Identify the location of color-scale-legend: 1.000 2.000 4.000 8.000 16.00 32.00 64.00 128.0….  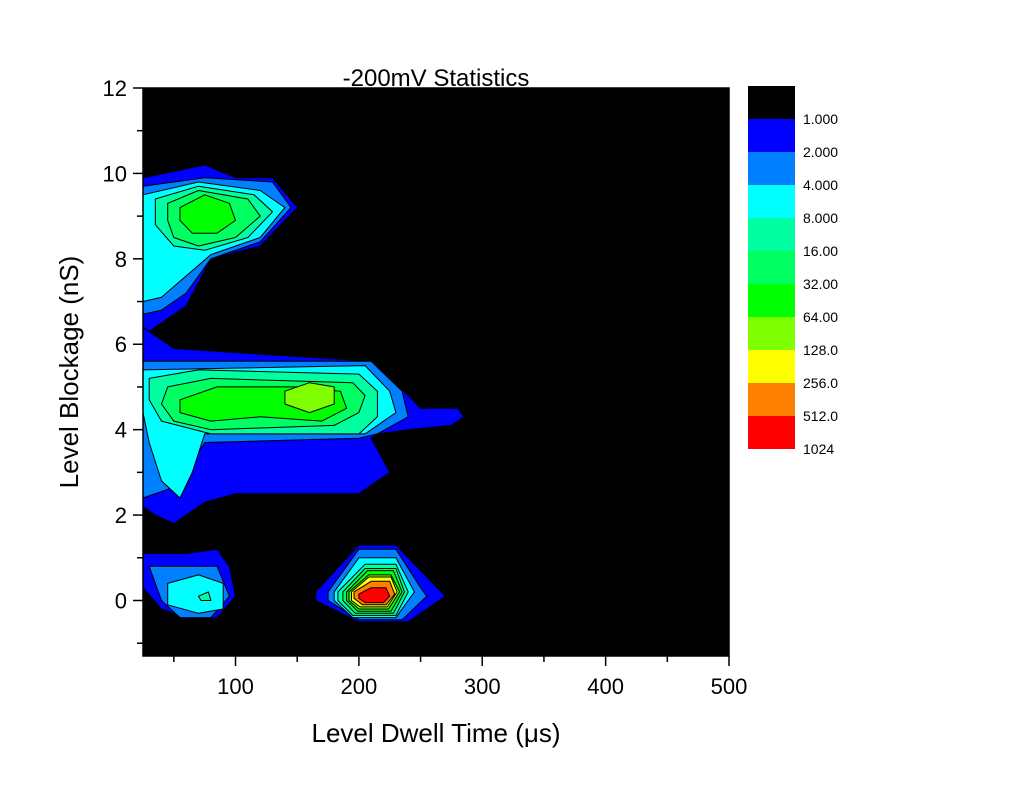
(793, 271).